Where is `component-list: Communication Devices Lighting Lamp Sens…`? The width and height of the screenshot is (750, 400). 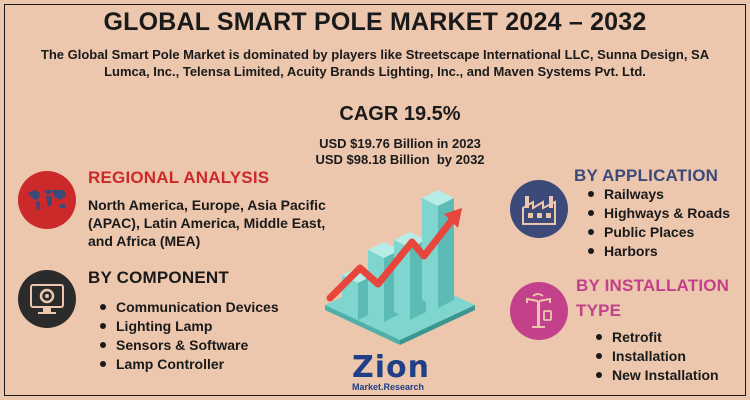
component-list: Communication Devices Lighting Lamp Sens… is located at coordinates (188, 336).